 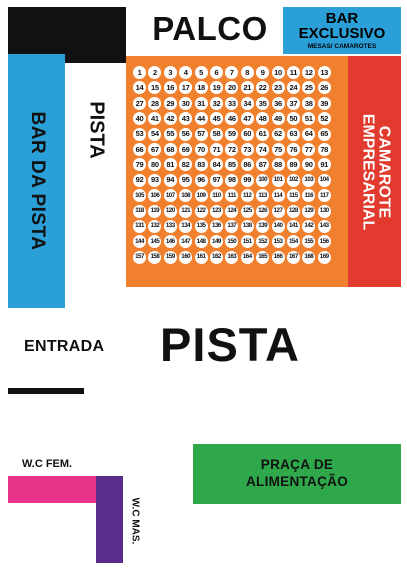 What do you see at coordinates (309, 257) in the screenshot?
I see `seat-168: 168` at bounding box center [309, 257].